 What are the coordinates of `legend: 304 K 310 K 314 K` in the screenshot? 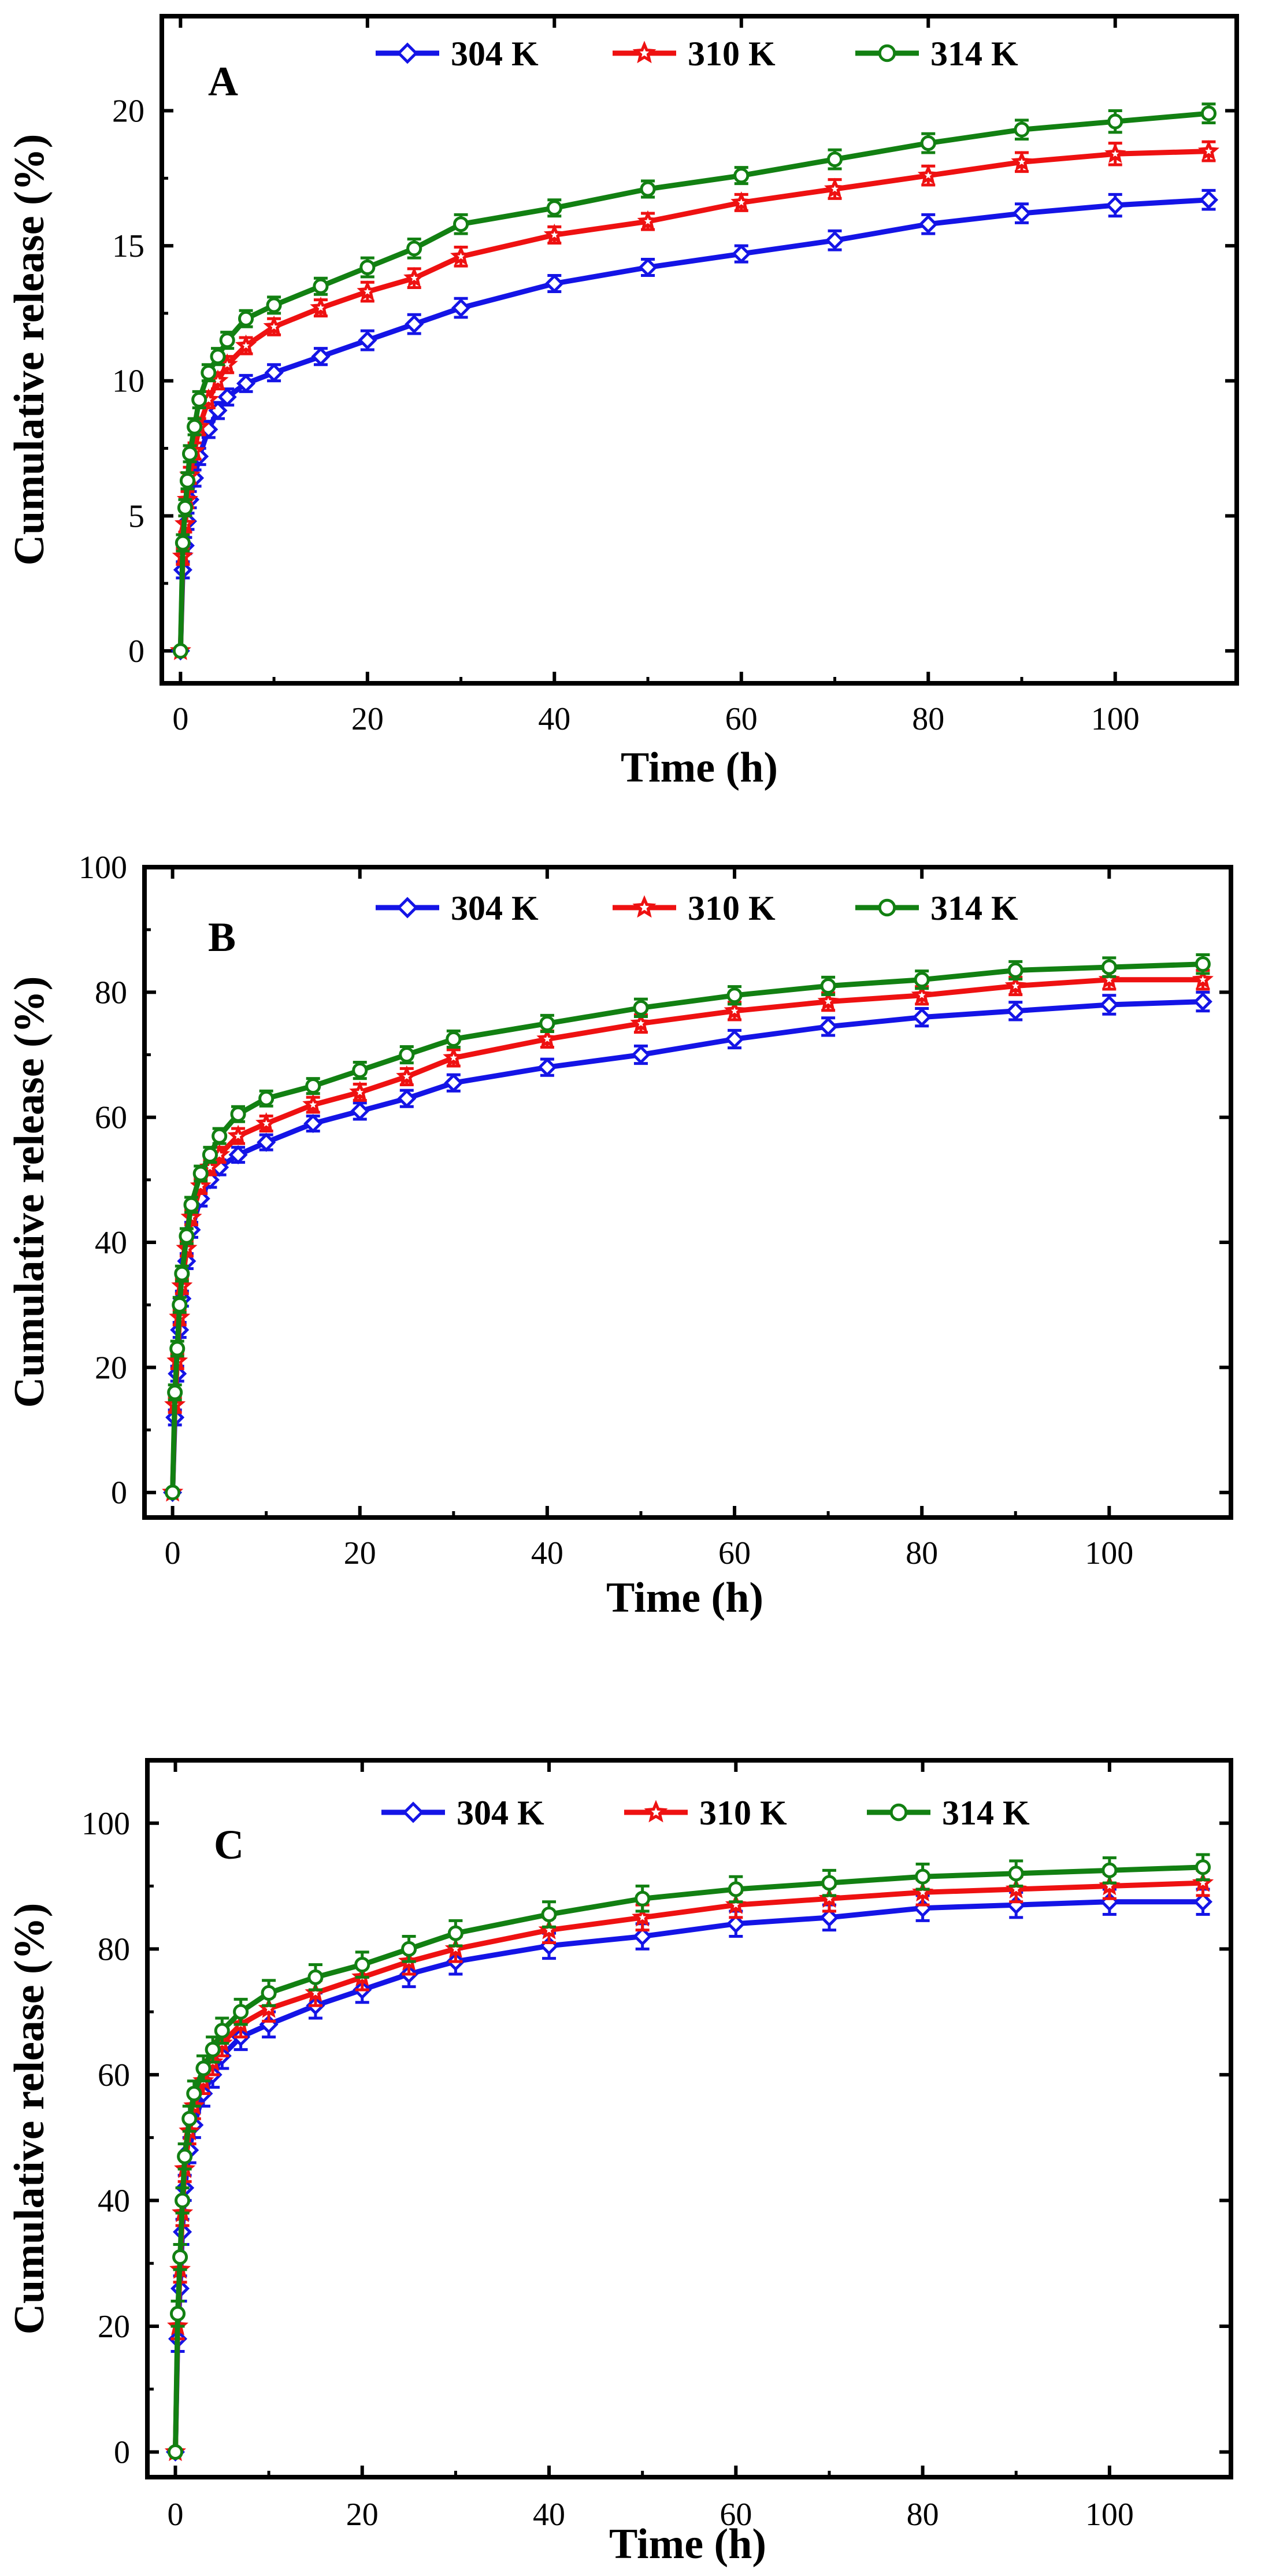 It's located at (697, 54).